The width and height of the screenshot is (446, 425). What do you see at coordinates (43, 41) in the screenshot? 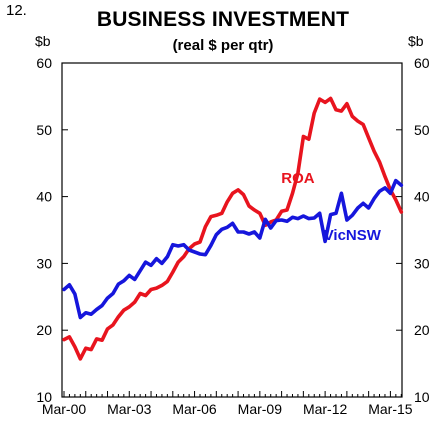
I see `left-axis-unit: $b` at bounding box center [43, 41].